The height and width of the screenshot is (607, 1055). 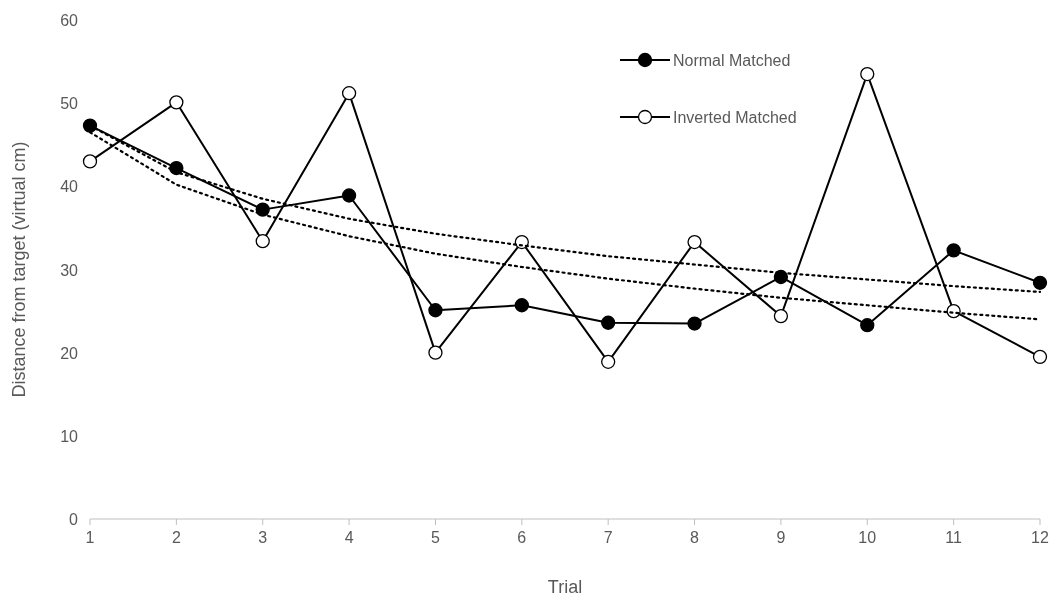 What do you see at coordinates (69, 20) in the screenshot?
I see `y-tick-label: 60` at bounding box center [69, 20].